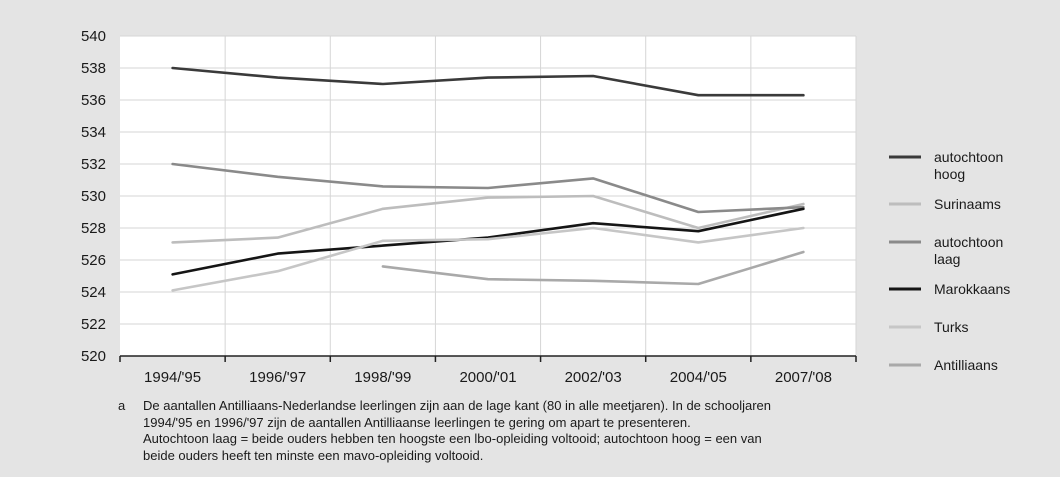 Image resolution: width=1060 pixels, height=477 pixels. What do you see at coordinates (488, 188) in the screenshot?
I see `series-line-autochtoon-laag` at bounding box center [488, 188].